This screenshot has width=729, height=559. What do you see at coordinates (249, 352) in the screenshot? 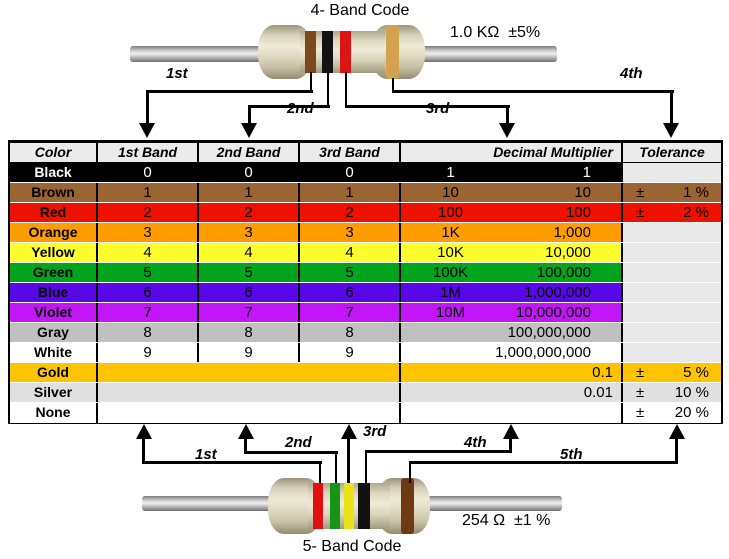
I see `band2-digit: 9` at bounding box center [249, 352].